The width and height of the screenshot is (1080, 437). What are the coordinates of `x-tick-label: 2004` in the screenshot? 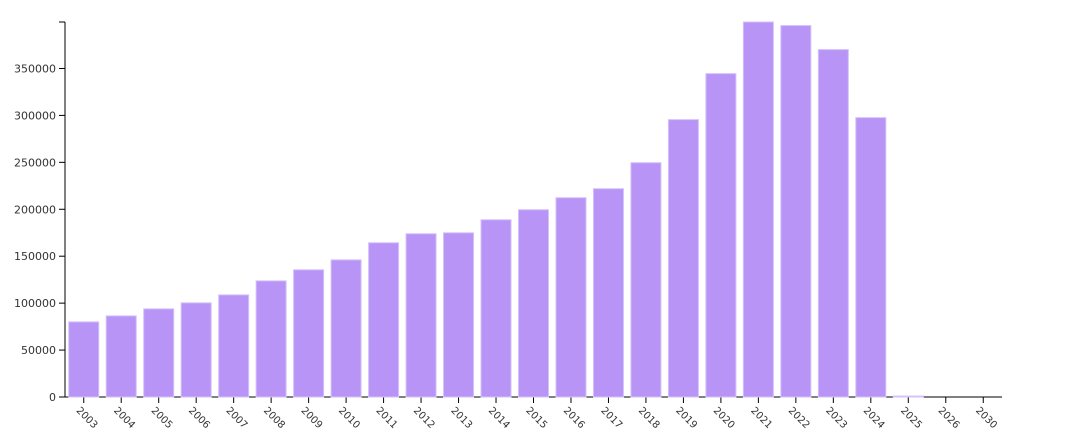 It's located at (124, 418).